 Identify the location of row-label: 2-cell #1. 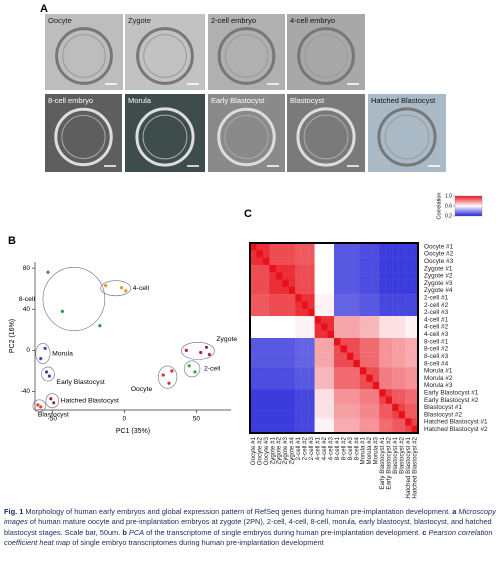
(436, 297).